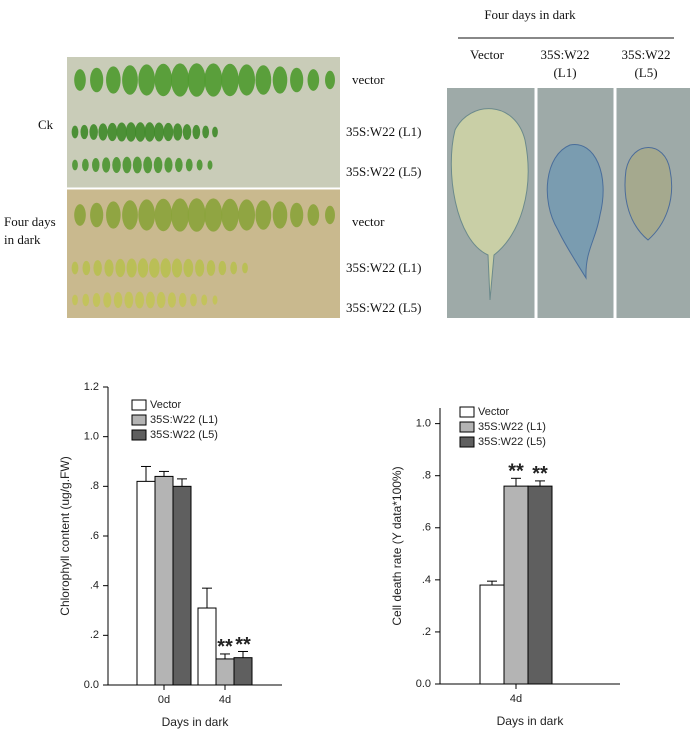 This screenshot has height=736, width=692. What do you see at coordinates (648, 194) in the screenshot?
I see `leaf-l5` at bounding box center [648, 194].